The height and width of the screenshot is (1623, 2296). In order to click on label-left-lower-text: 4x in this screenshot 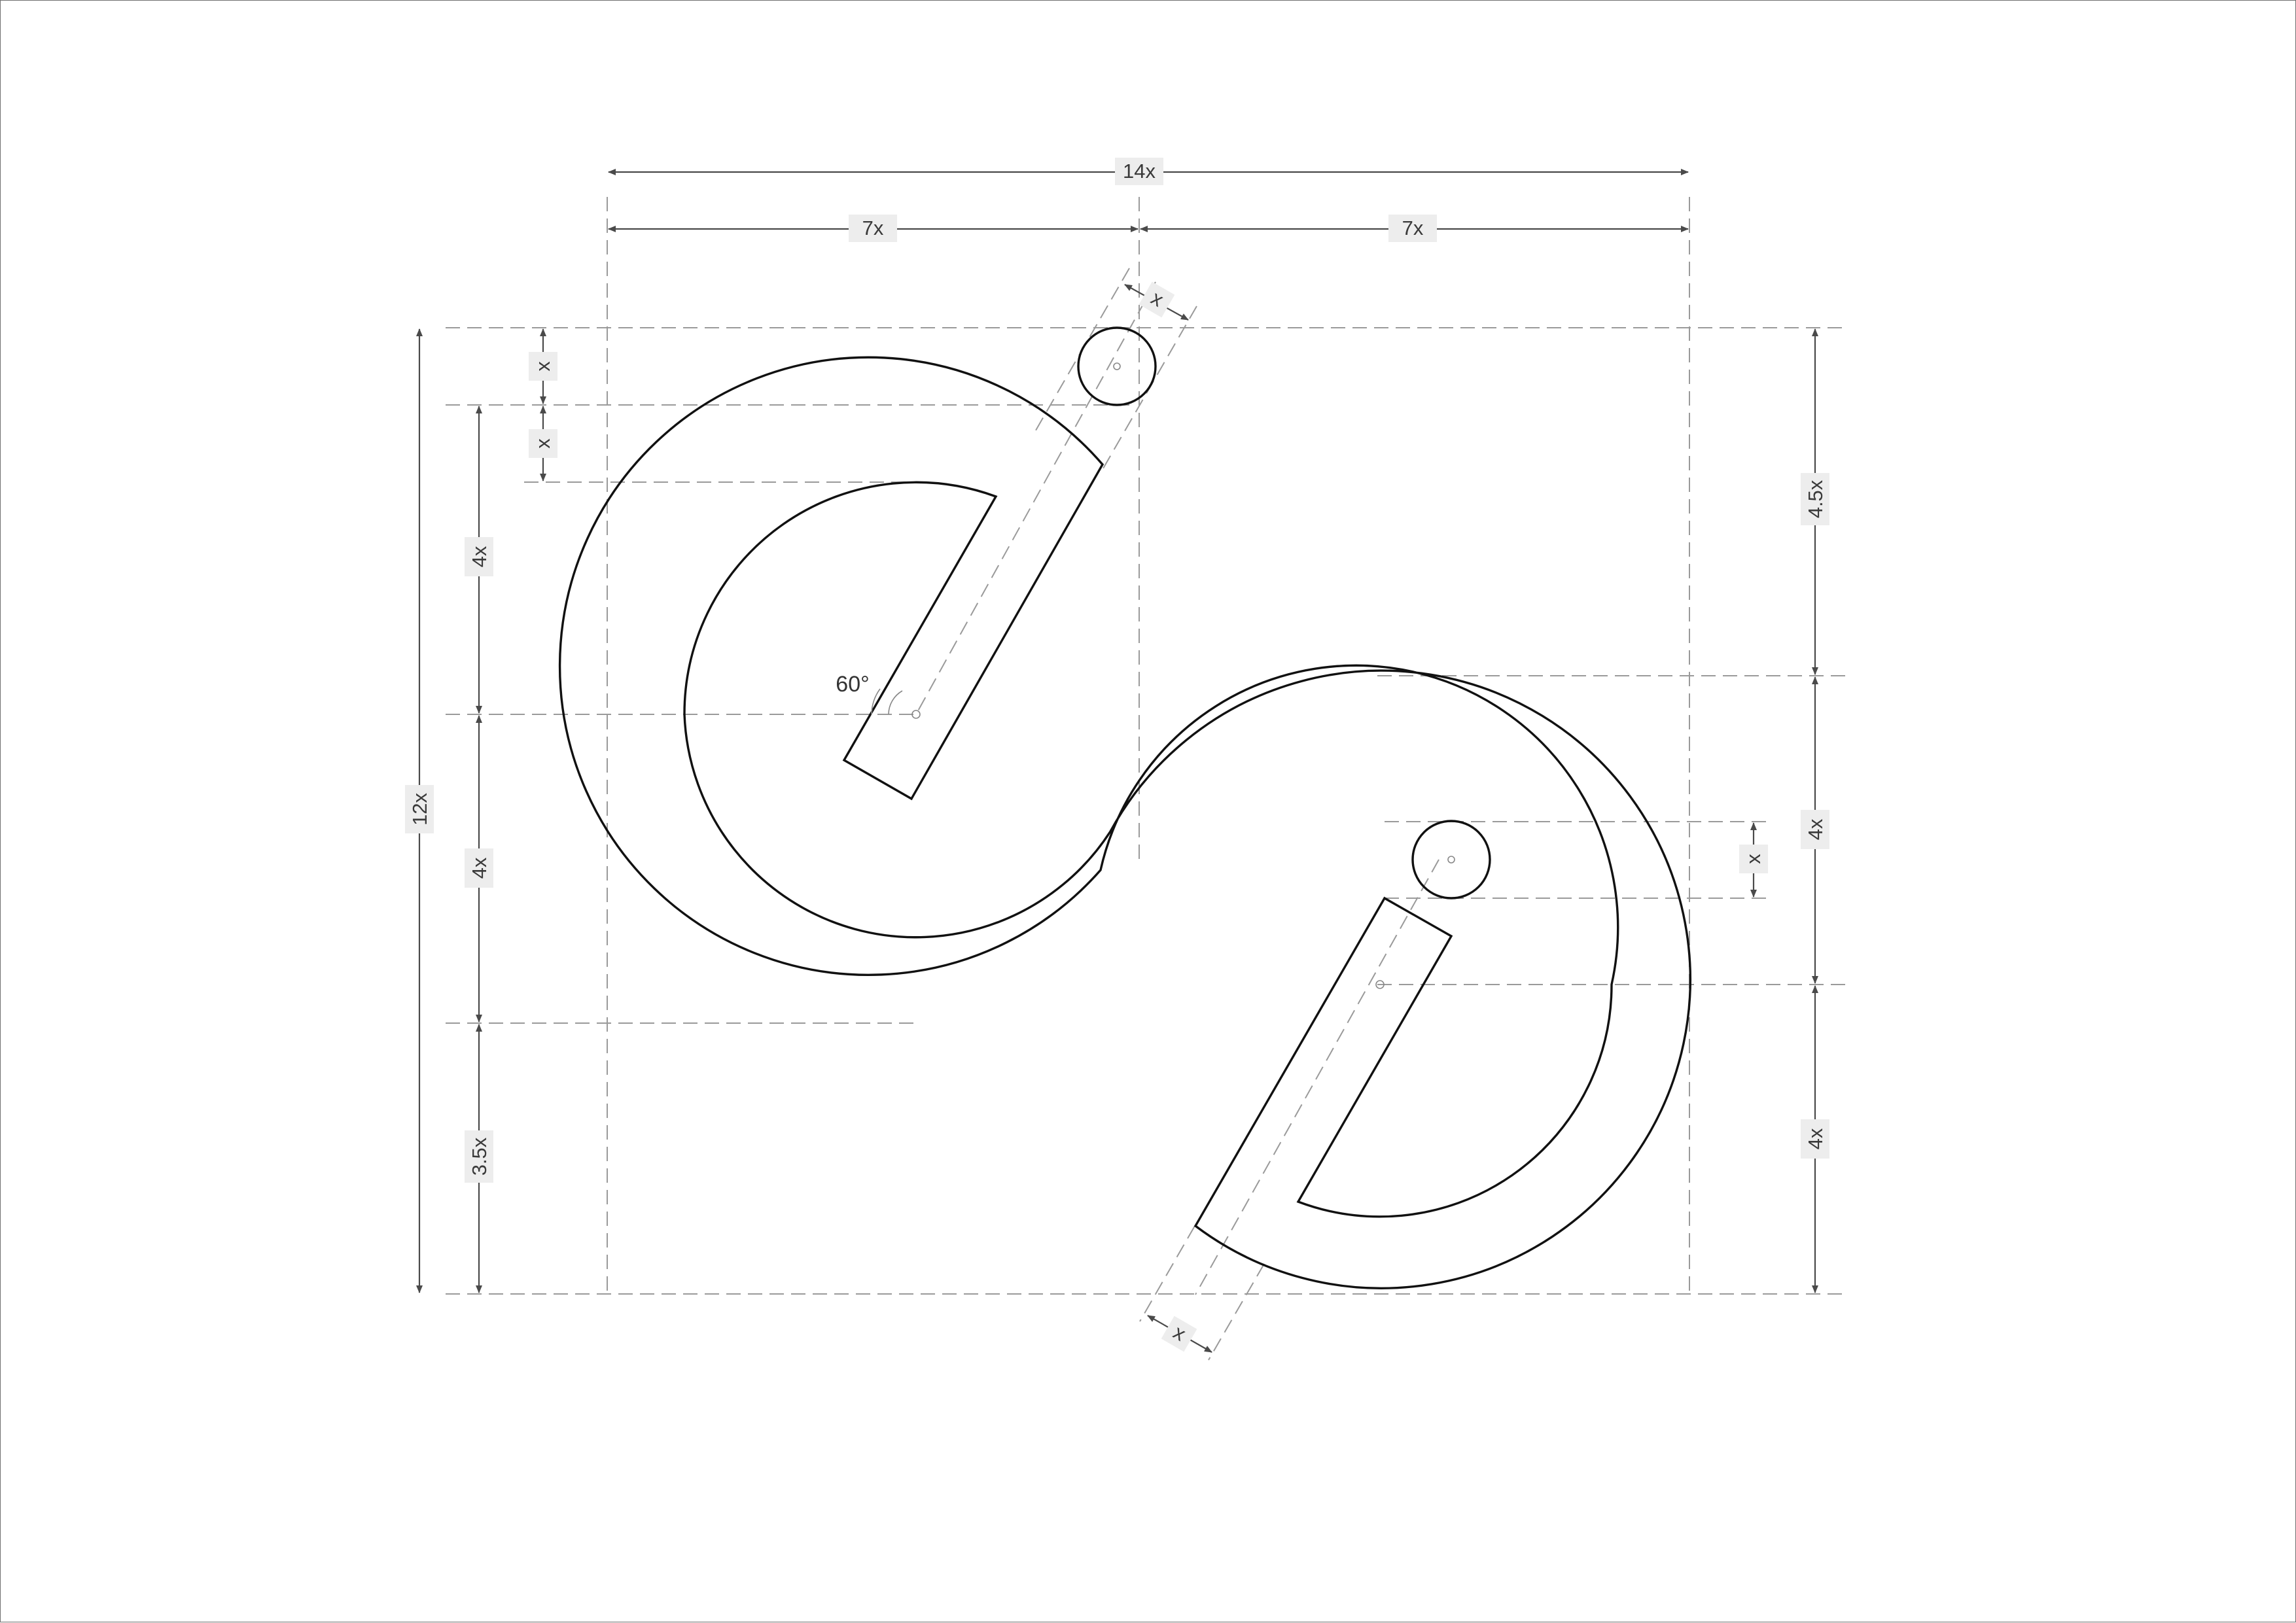, I will do `click(479, 868)`.